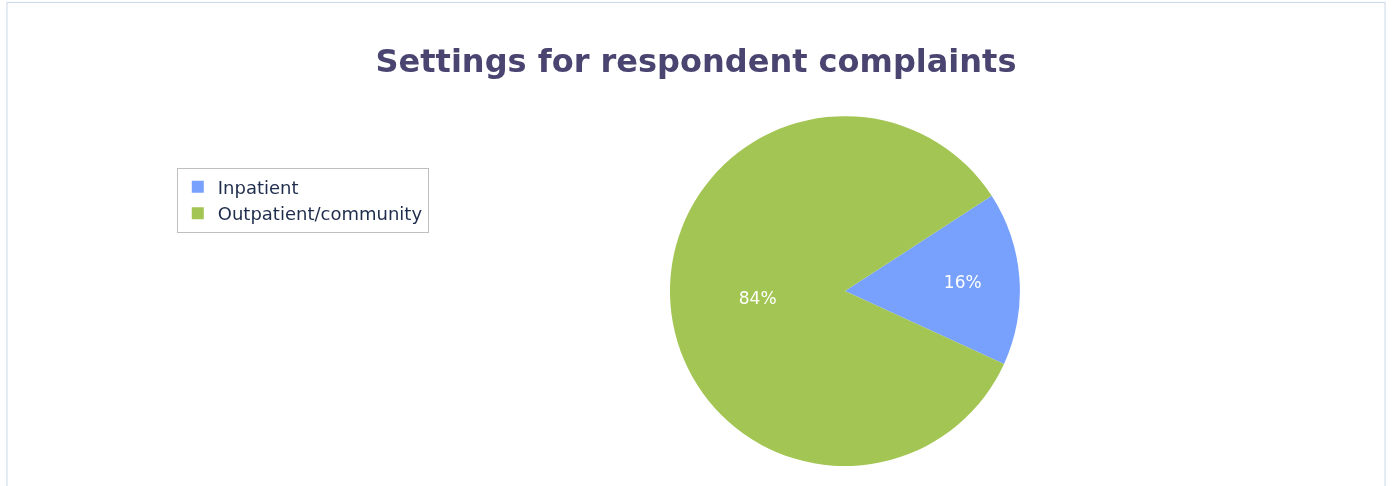 This screenshot has height=486, width=1392. What do you see at coordinates (696, 60) in the screenshot?
I see `chart-title: Settings for respondent complaints` at bounding box center [696, 60].